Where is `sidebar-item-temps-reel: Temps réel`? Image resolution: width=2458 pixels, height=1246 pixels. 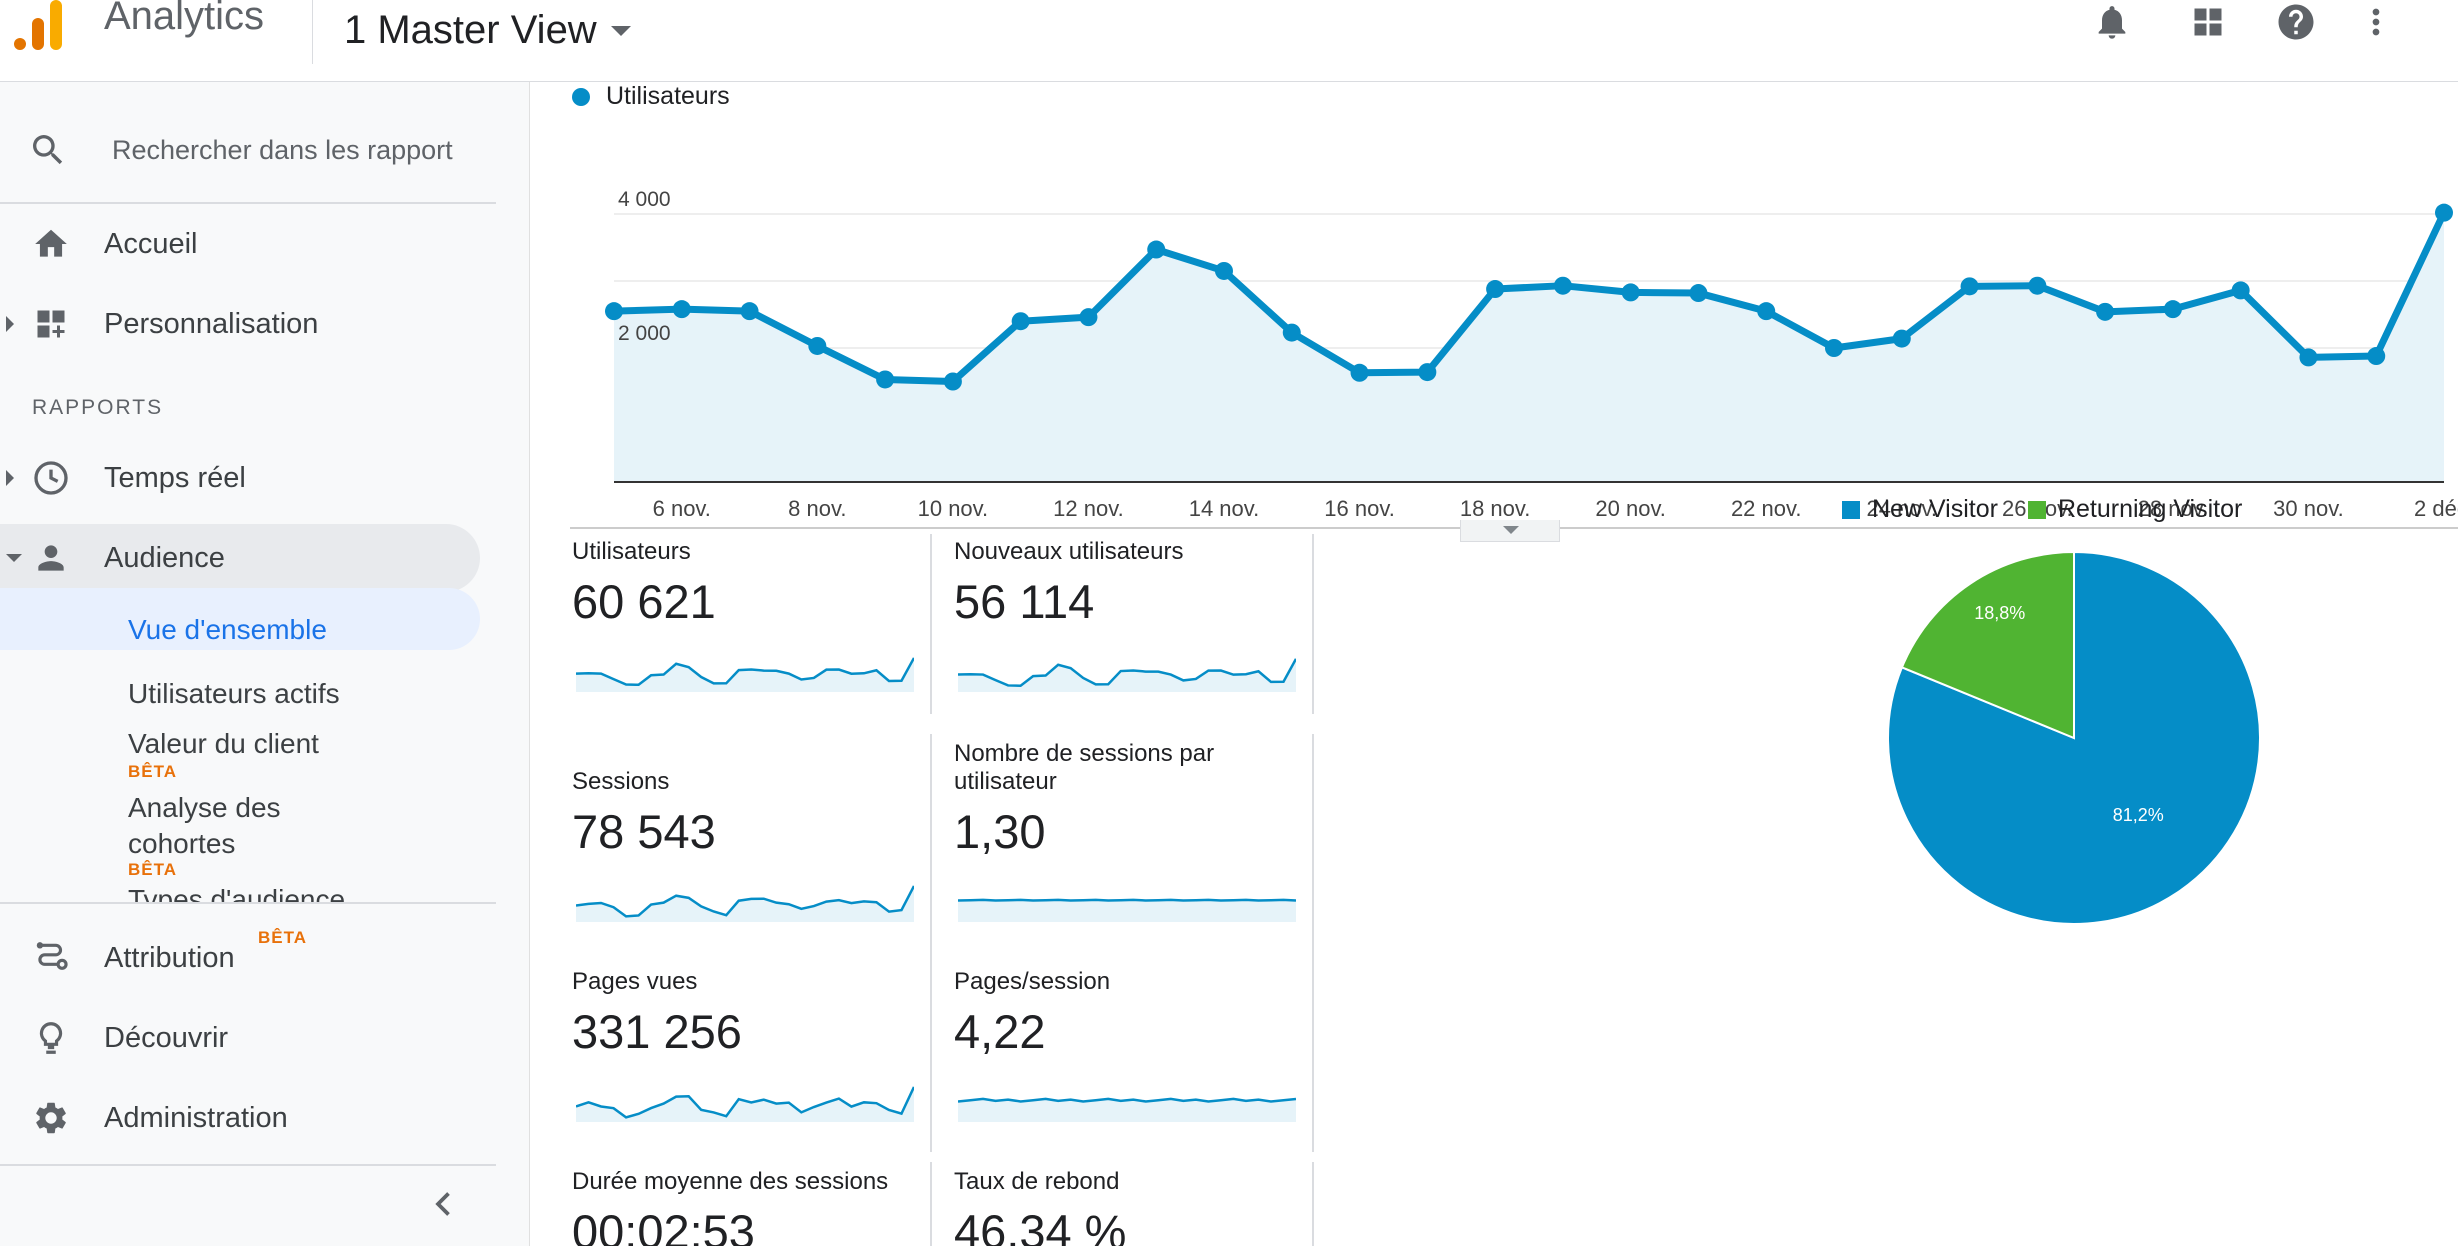
sidebar-item-temps-reel: Temps réel is located at coordinates (240, 478).